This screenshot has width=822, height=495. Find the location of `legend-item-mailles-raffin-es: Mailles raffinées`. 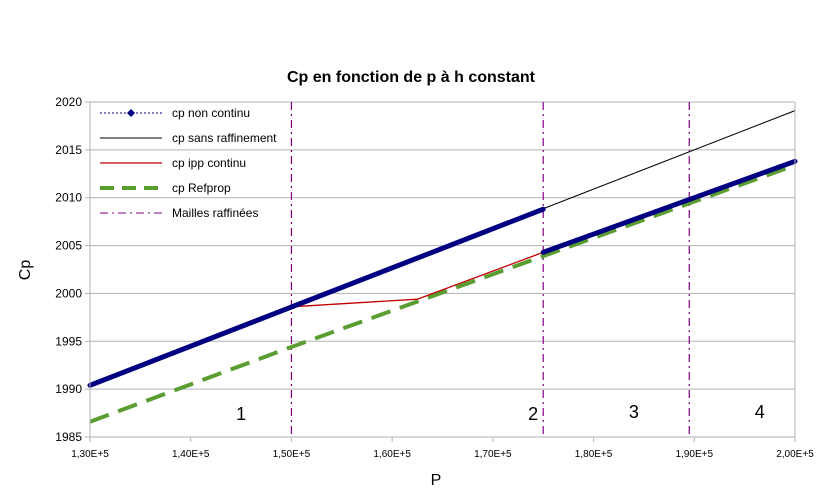

legend-item-mailles-raffin-es: Mailles raffinées is located at coordinates (179, 213).